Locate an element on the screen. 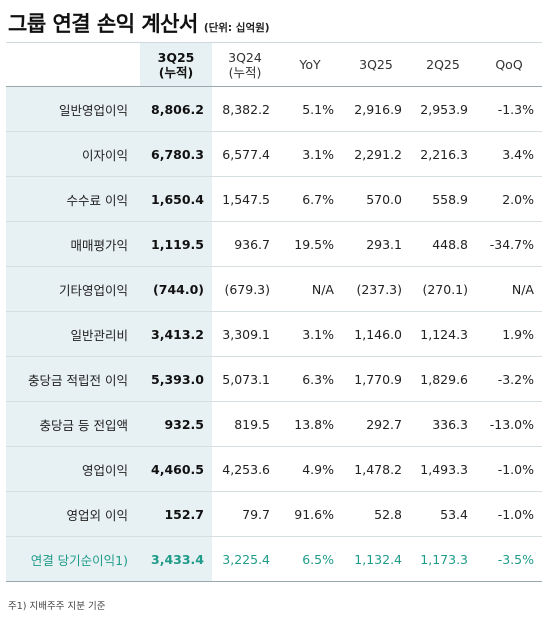  page-title: 그룹 연결 손익 계산서 is located at coordinates (103, 24).